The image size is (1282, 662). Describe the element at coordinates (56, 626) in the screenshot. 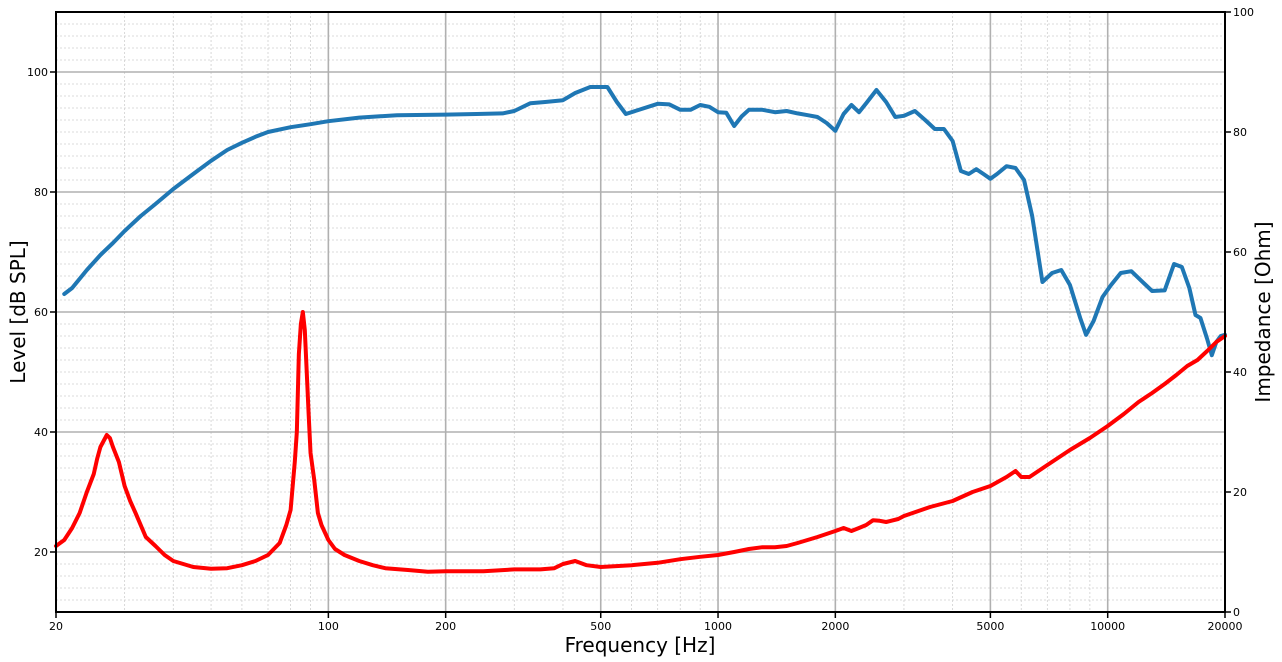

I see `x-tick-label: 20` at that location.